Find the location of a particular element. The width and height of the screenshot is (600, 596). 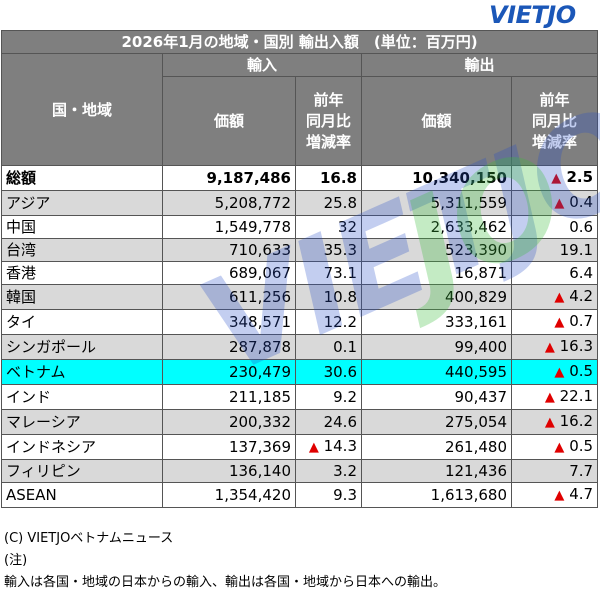

cell-import: 137,369 is located at coordinates (229, 447).